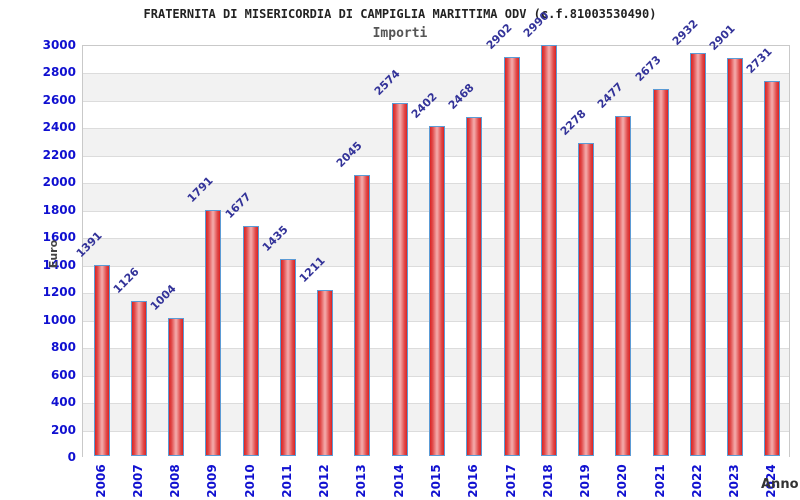  What do you see at coordinates (696, 481) in the screenshot?
I see `x-tick-label: 2022` at bounding box center [696, 481].